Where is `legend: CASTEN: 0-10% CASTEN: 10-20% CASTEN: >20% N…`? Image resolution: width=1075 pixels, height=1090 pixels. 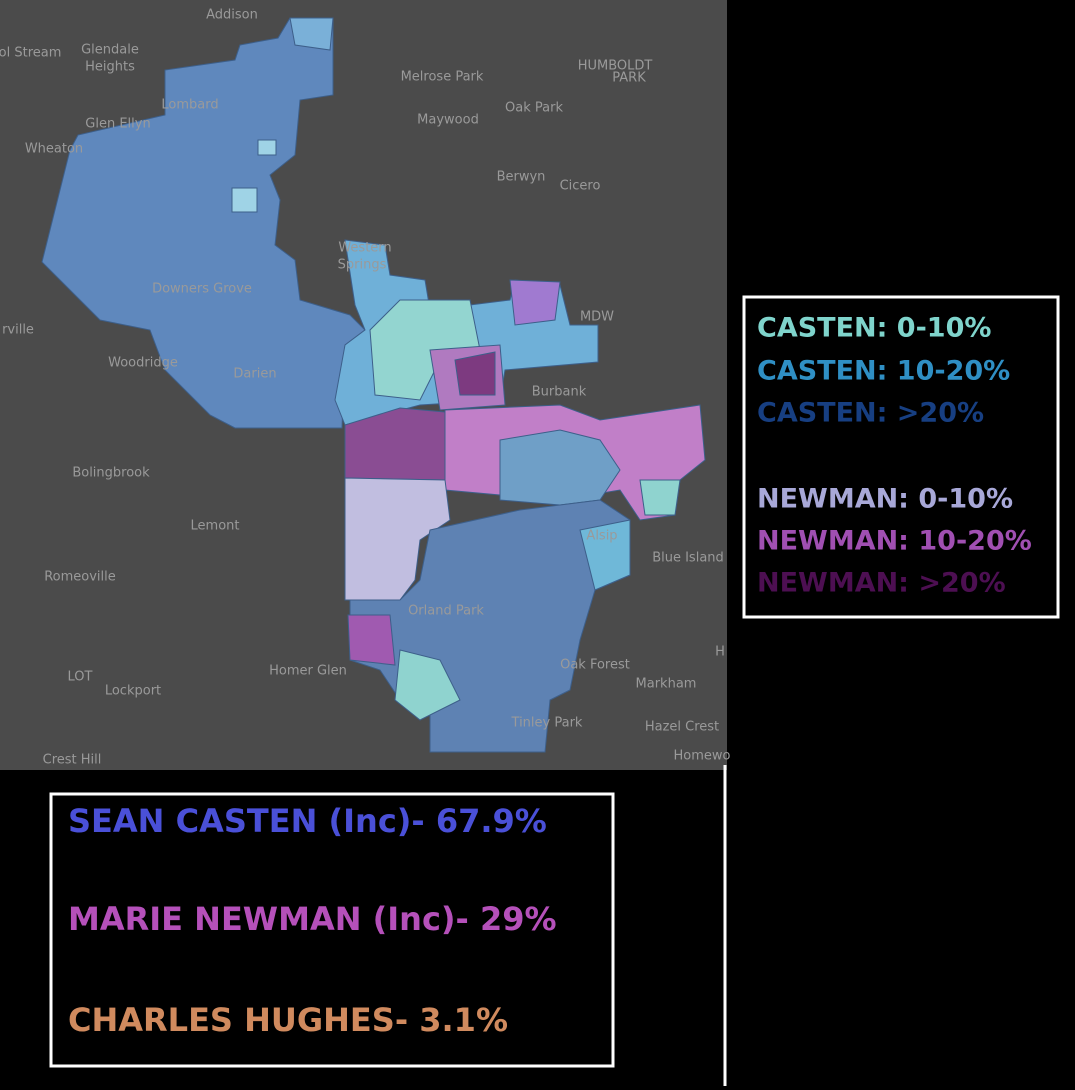 legend: CASTEN: 0-10% CASTEN: 10-20% CASTEN: >20% N… is located at coordinates (894, 456).